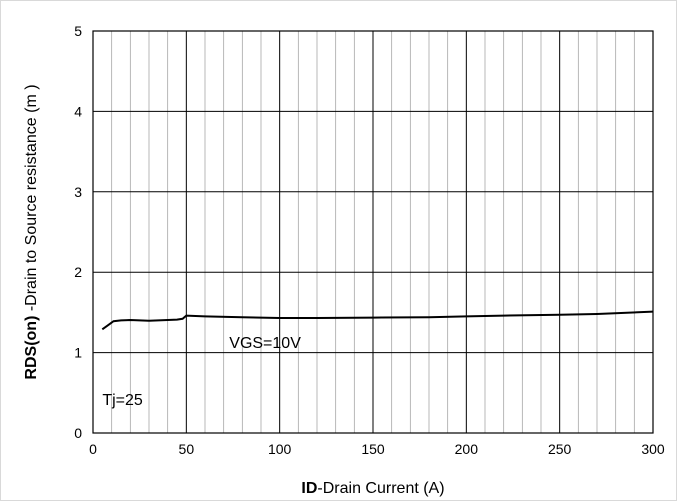 Image resolution: width=677 pixels, height=501 pixels. Describe the element at coordinates (78, 433) in the screenshot. I see `y-tick-label: 0` at that location.